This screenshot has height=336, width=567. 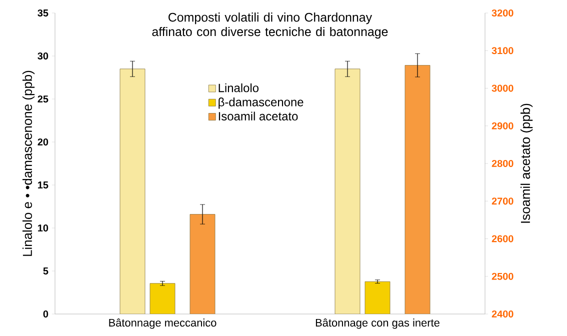 I want to click on y-tick-label: 0, so click(x=45, y=314).